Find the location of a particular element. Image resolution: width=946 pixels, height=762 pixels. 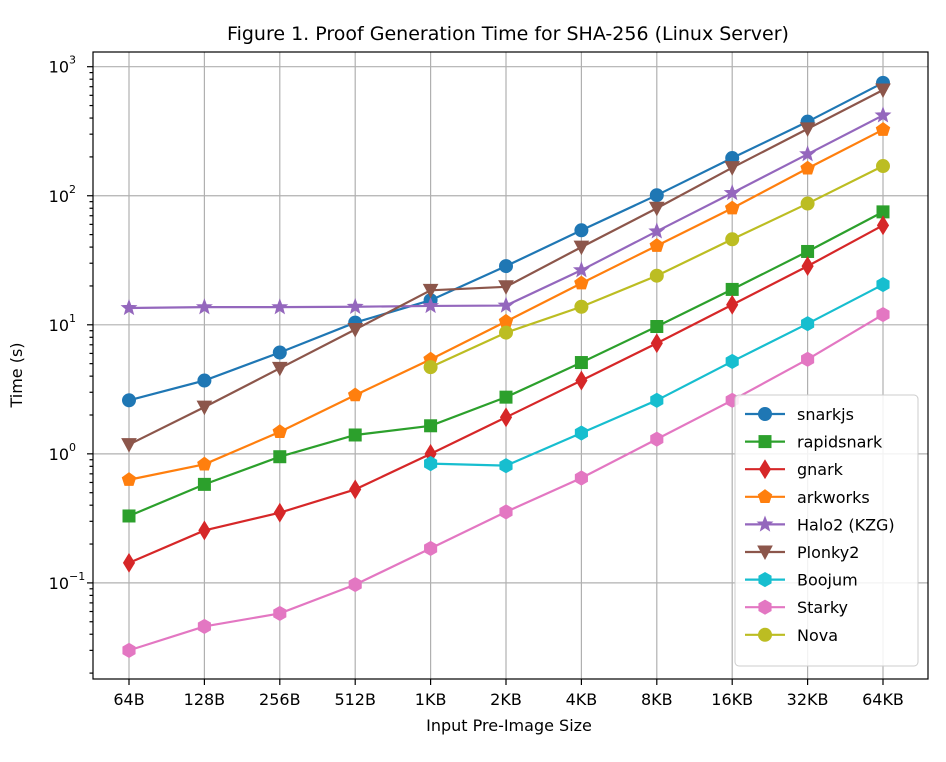

legend-label-halo2-kzg: Halo2 (KZG) is located at coordinates (846, 524).